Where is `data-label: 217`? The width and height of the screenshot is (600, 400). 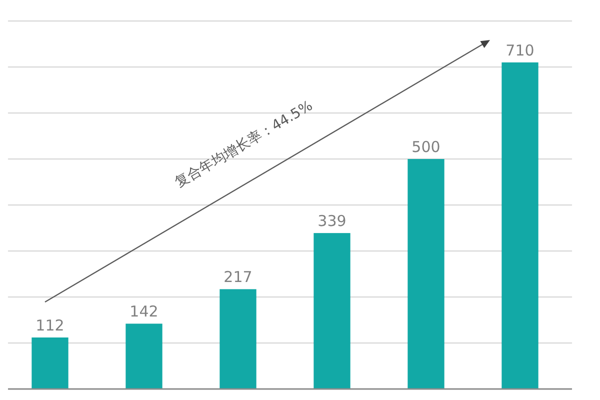 data-label: 217 is located at coordinates (238, 277).